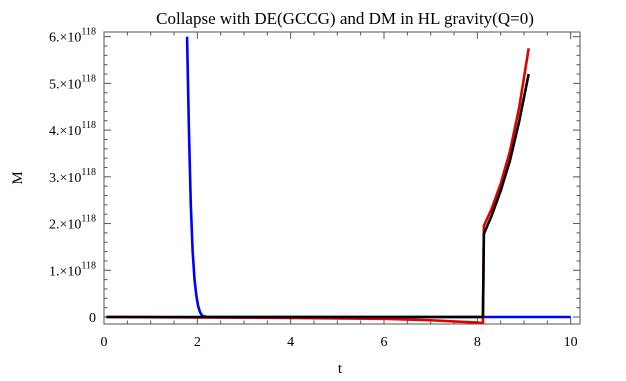 This screenshot has height=381, width=626. I want to click on x-tick-label: 8, so click(477, 342).